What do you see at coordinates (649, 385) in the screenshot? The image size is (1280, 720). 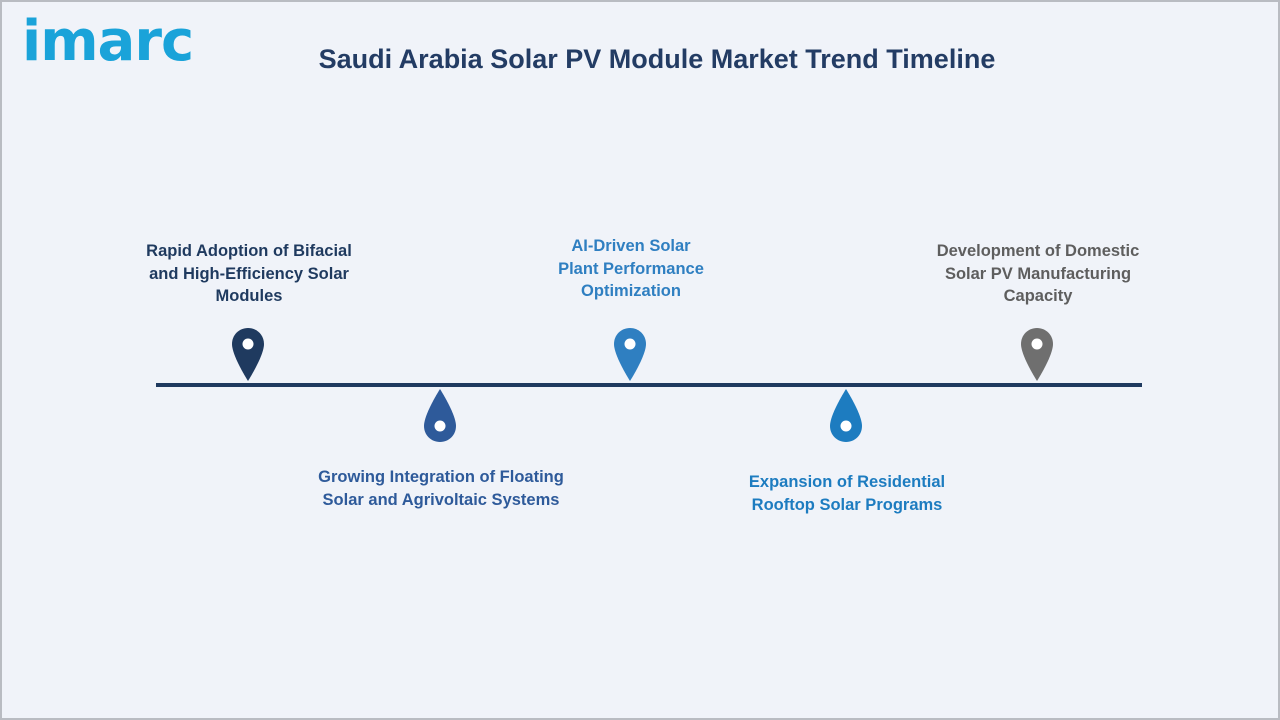 I see `timeline-axis` at bounding box center [649, 385].